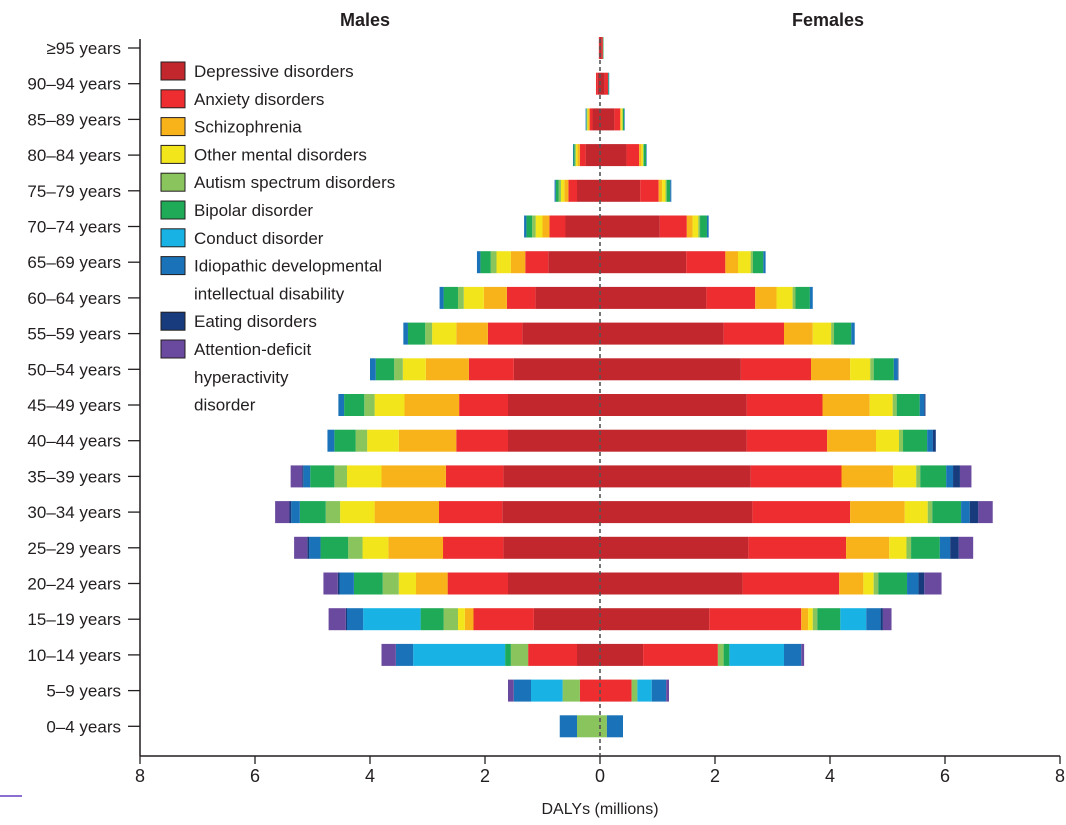 The width and height of the screenshot is (1066, 825). What do you see at coordinates (508, 654) in the screenshot?
I see `bar-male-10-14-years-bipolar-disorder` at bounding box center [508, 654].